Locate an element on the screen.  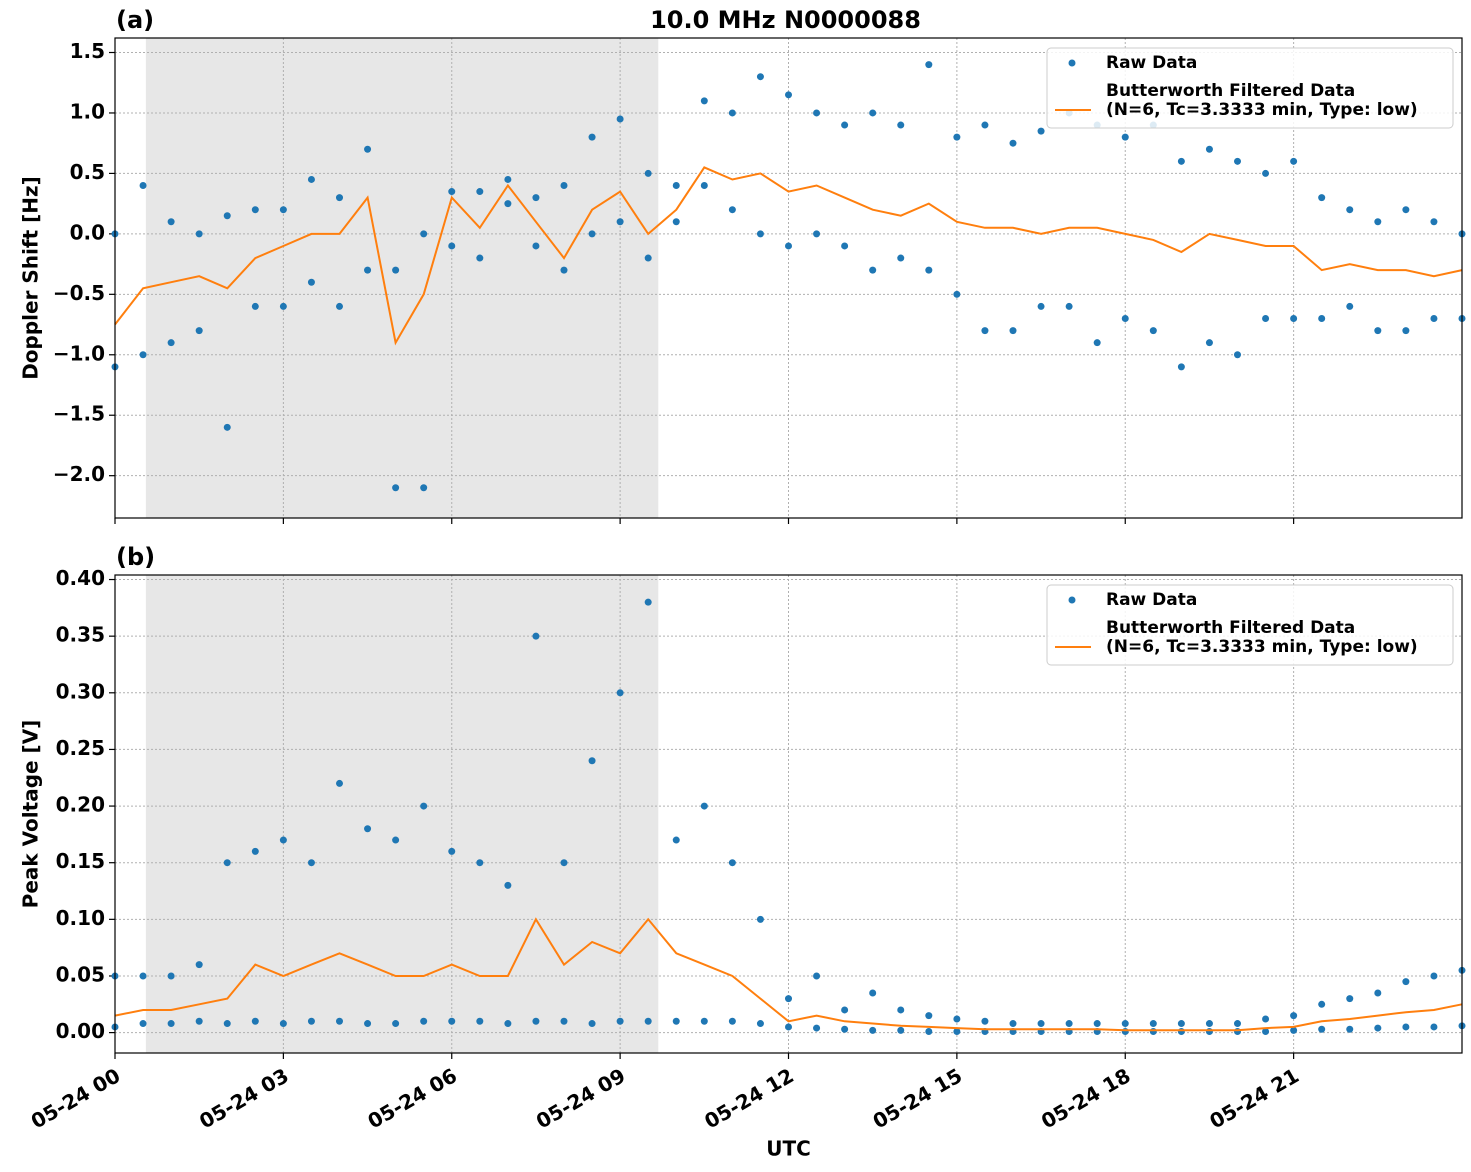
chart-title: 10.0 MHz N0000088 is located at coordinates (785, 20).